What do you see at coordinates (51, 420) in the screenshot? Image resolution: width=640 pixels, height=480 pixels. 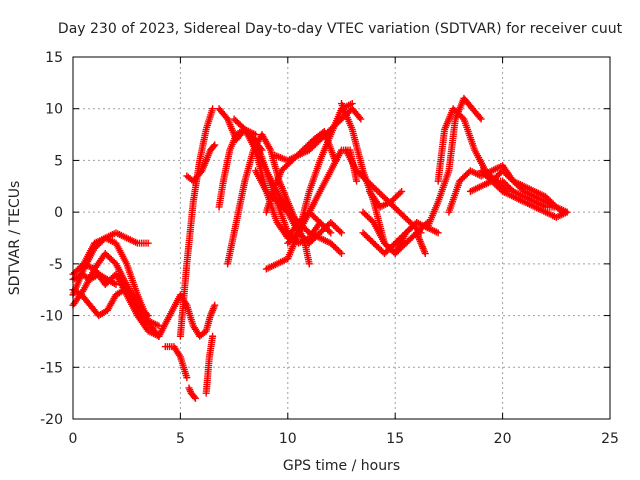 I see `y-tick-label: -20` at bounding box center [51, 420].